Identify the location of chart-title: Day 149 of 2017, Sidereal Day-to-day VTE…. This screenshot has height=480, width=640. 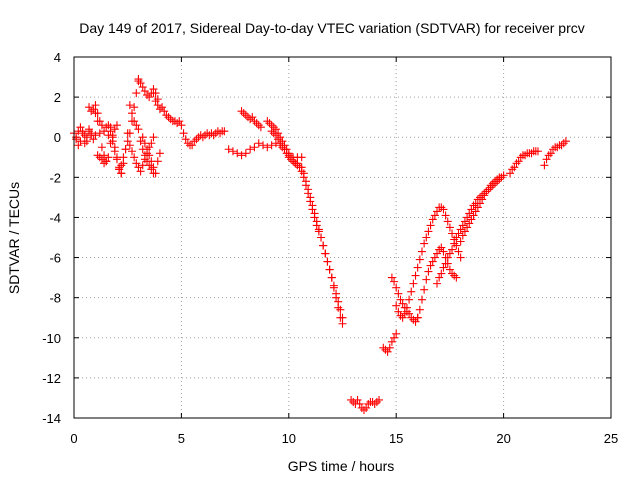
(332, 28).